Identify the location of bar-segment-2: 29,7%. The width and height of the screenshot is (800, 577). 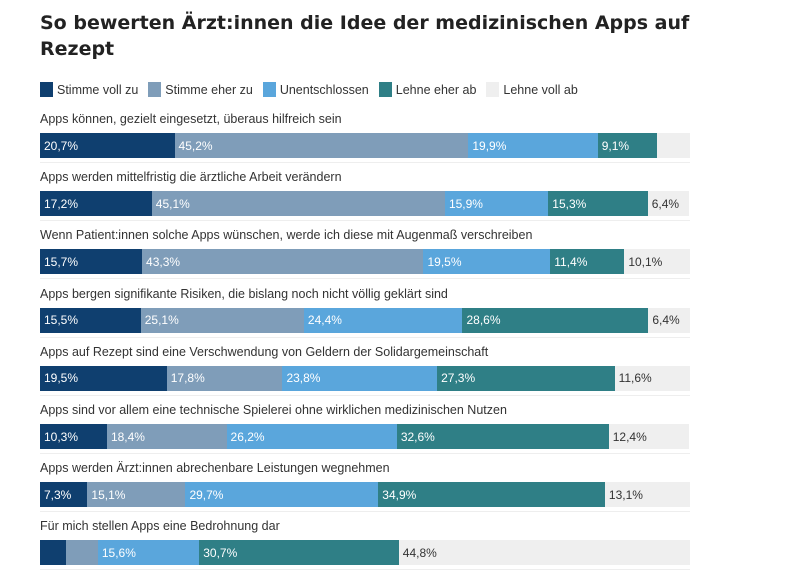
(282, 495).